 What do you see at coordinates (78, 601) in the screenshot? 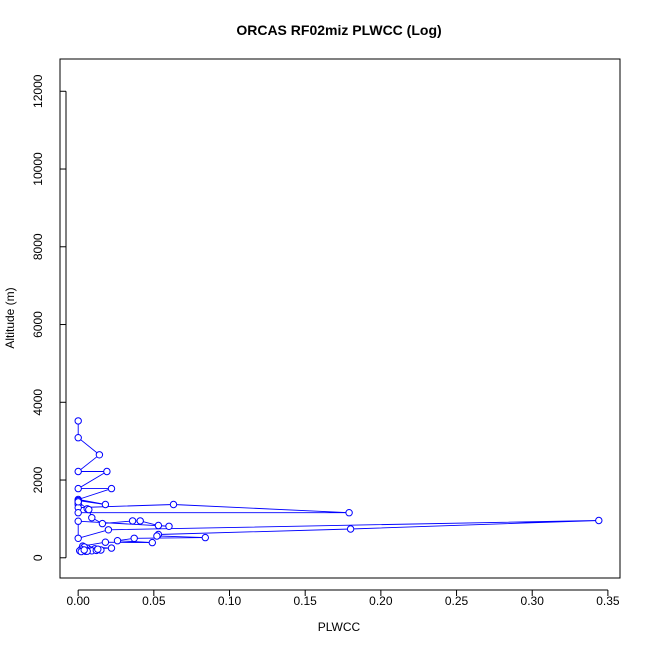
I see `x-tick-label: 0.00` at bounding box center [78, 601].